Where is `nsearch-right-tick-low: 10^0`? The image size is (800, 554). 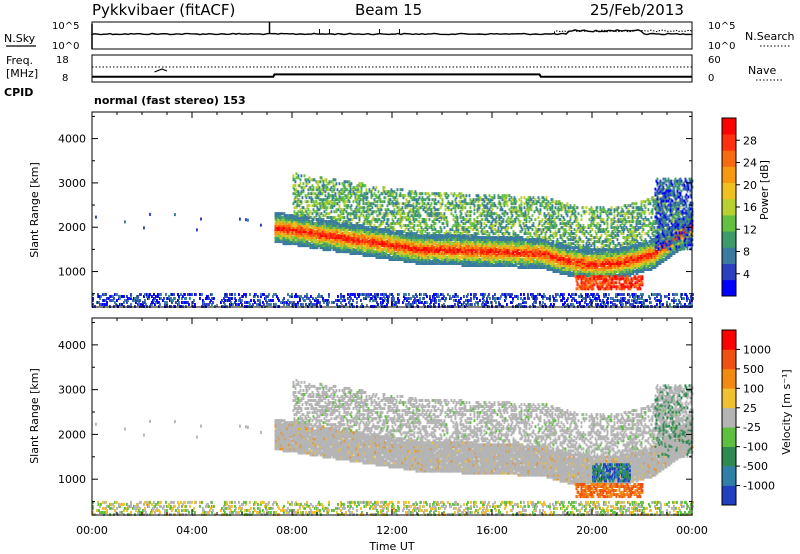 nsearch-right-tick-low: 10^0 is located at coordinates (721, 46).